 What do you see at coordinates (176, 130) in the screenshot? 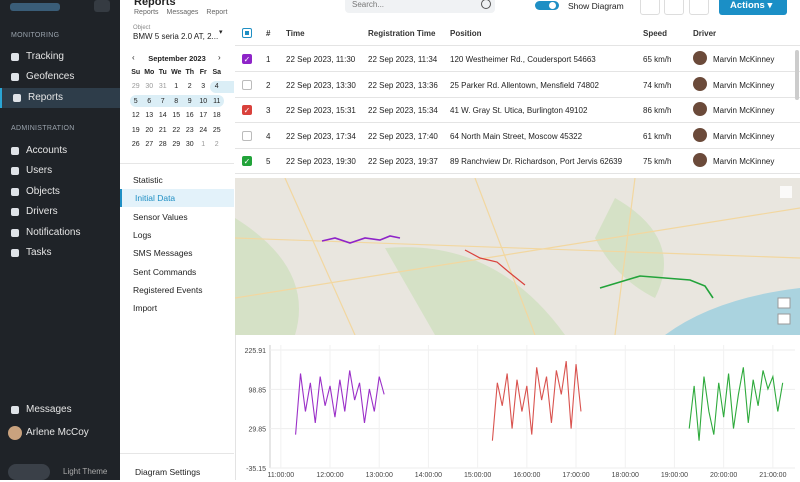
I see `calendar-day: 22` at bounding box center [176, 130].